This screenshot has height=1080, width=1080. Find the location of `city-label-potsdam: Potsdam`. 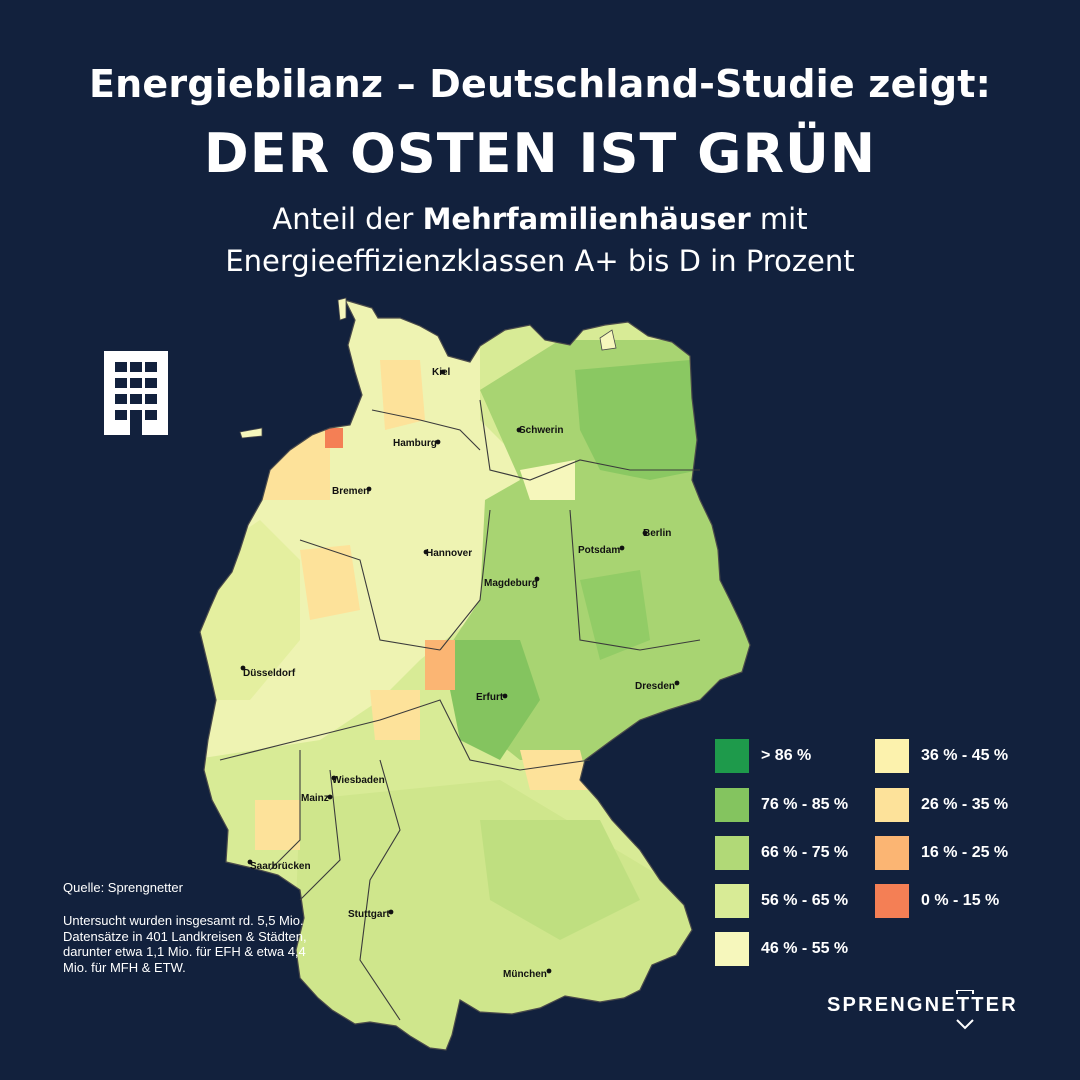

city-label-potsdam: Potsdam is located at coordinates (599, 550).